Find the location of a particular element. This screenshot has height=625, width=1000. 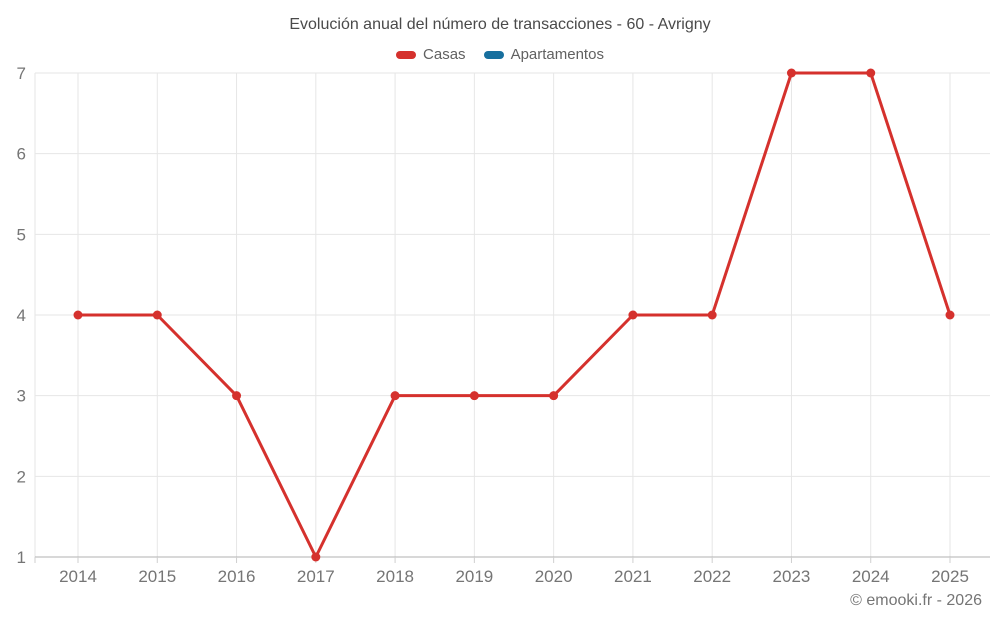

legend-label: Apartamentos is located at coordinates (557, 54).